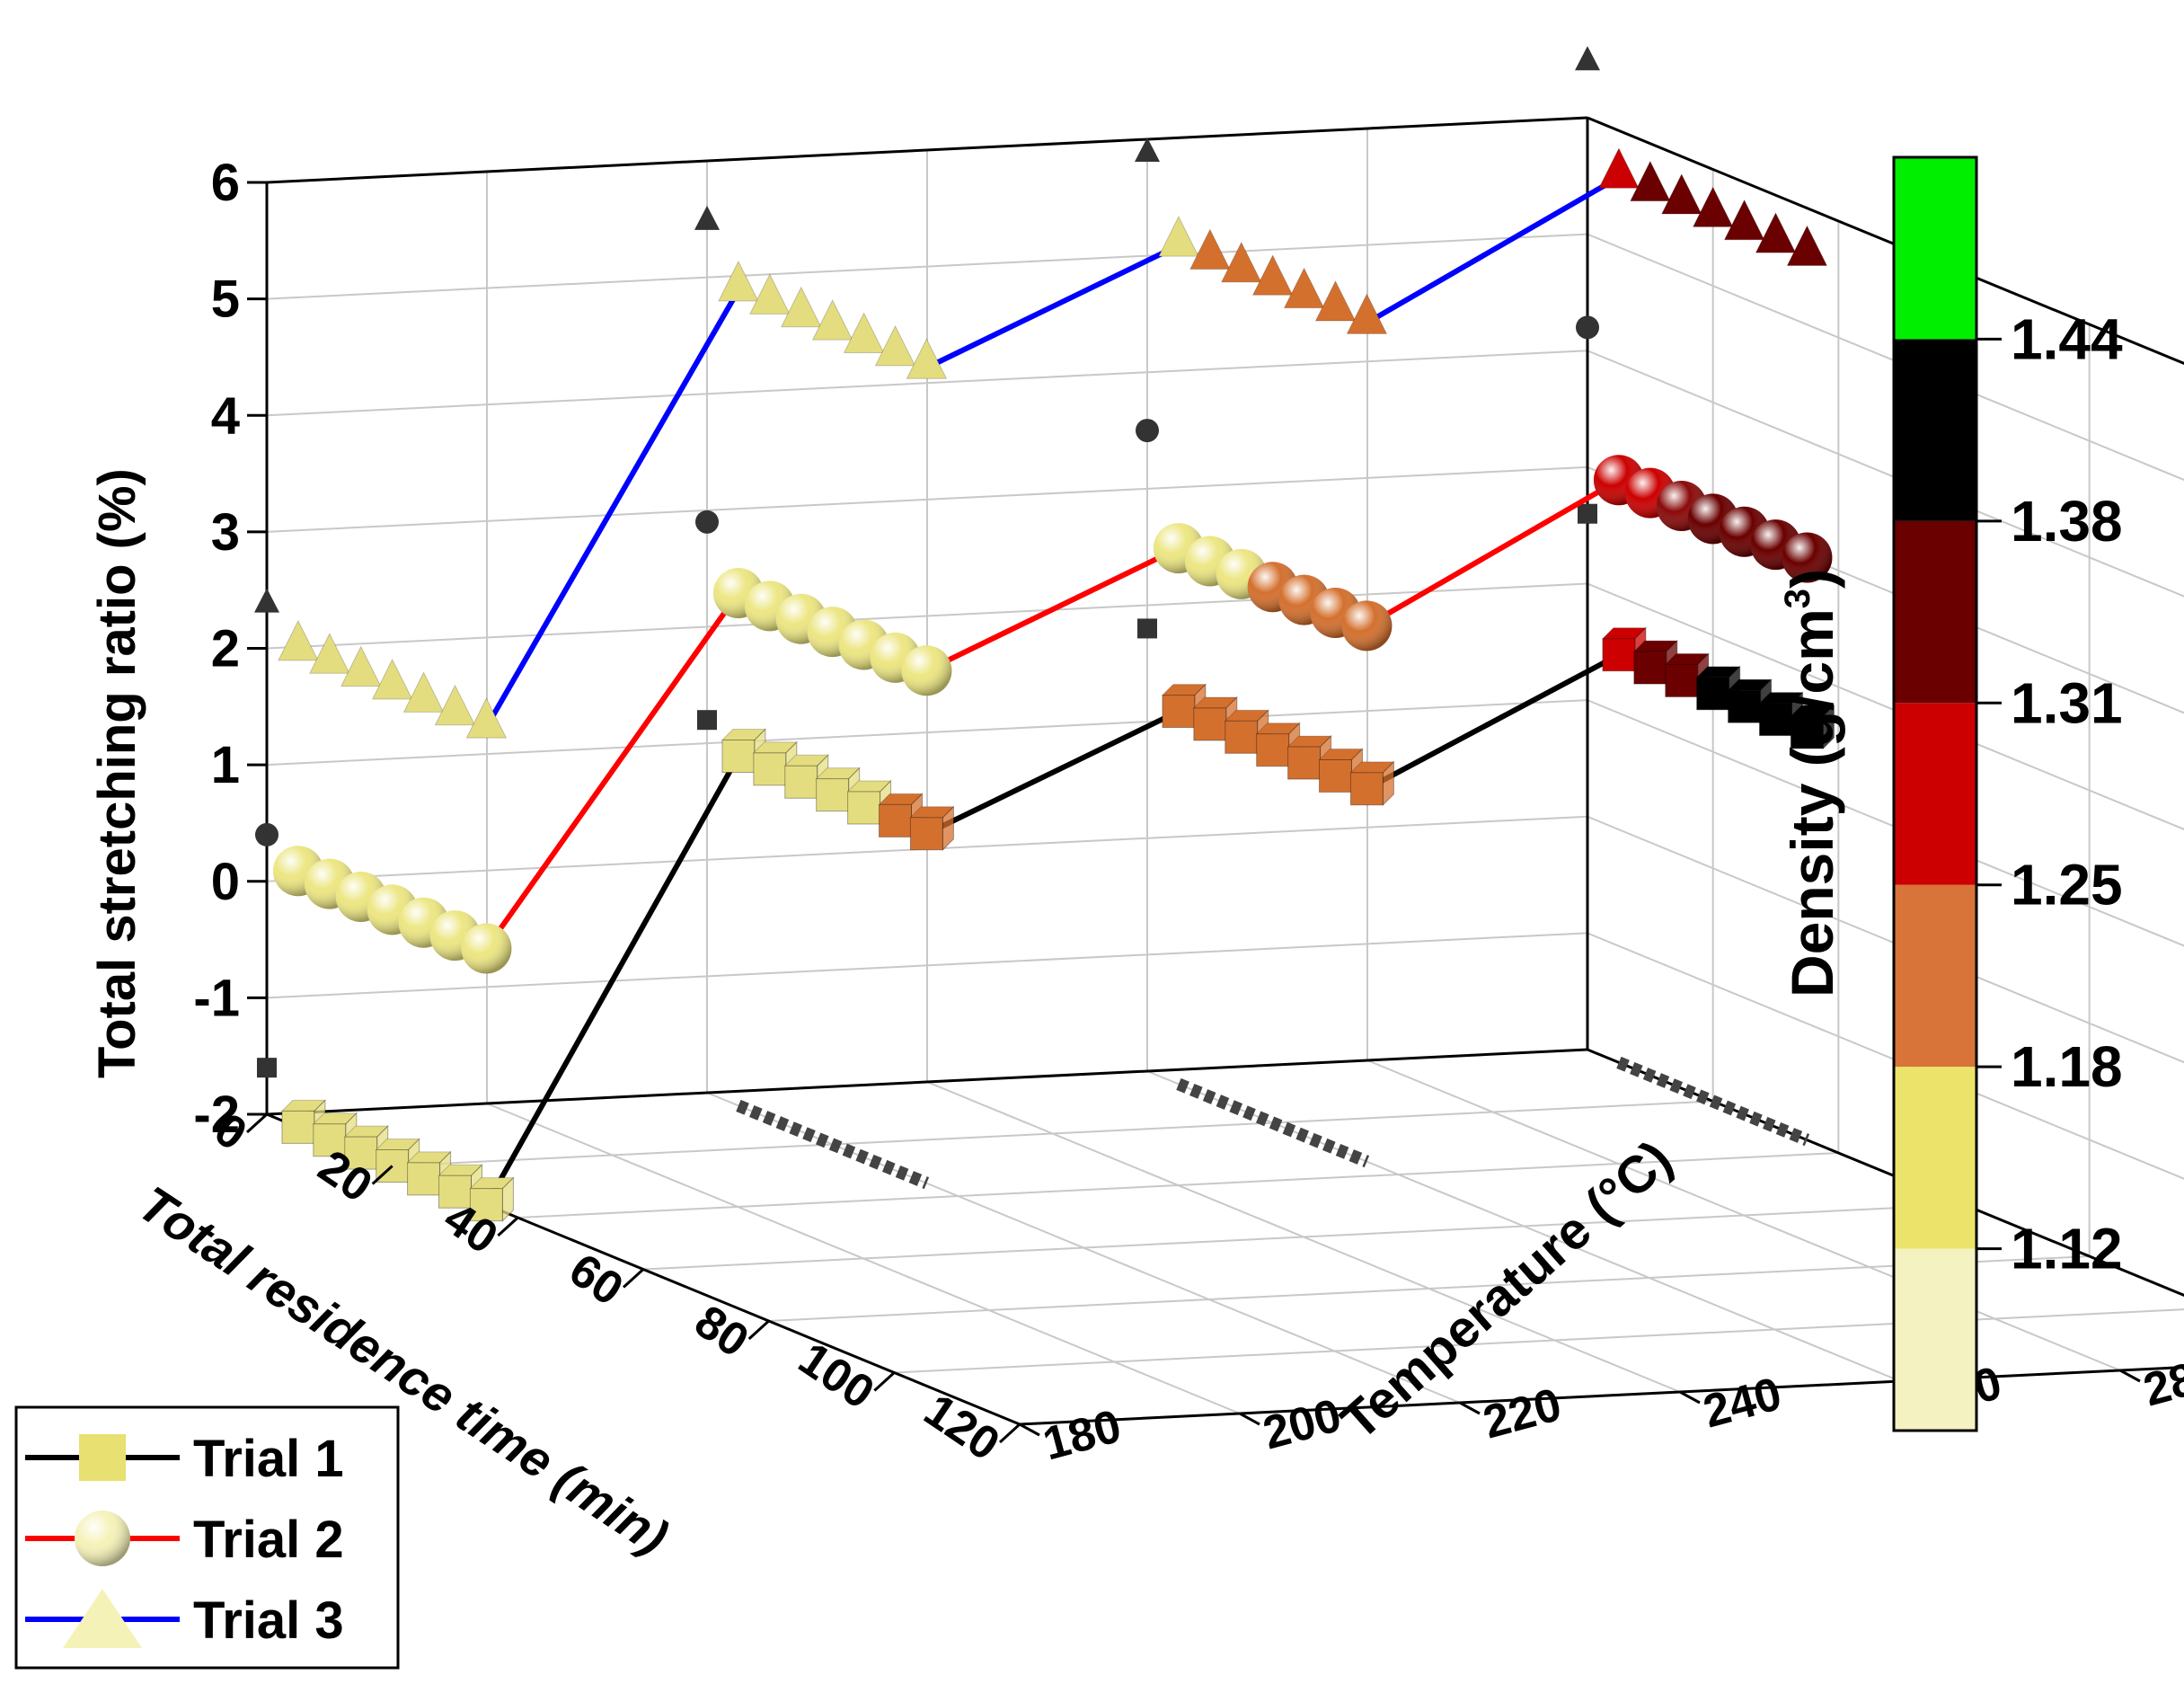 This screenshot has width=2184, height=1684. Describe the element at coordinates (226, 532) in the screenshot. I see `z-tick-label: 3` at that location.